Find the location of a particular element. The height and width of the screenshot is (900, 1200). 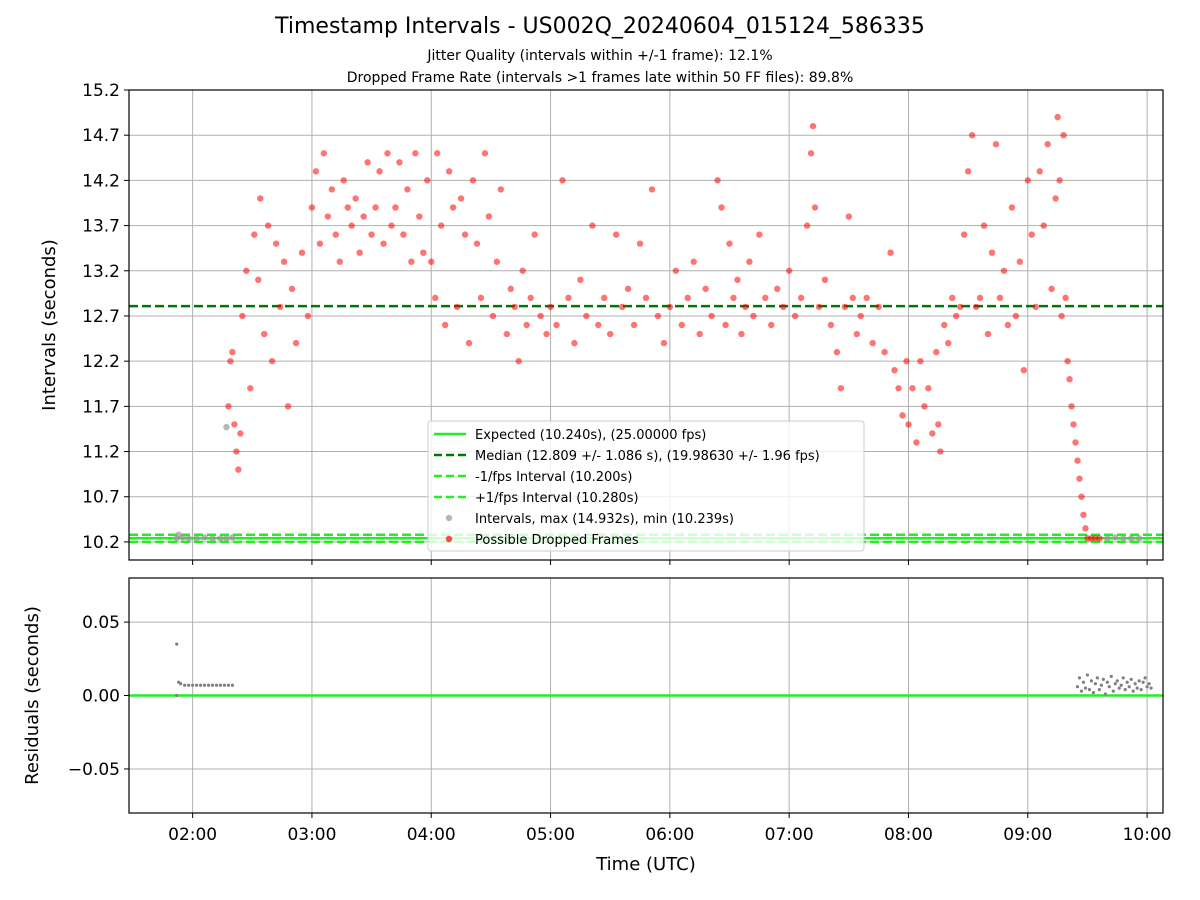

y-tick-label: 11.7 is located at coordinates (101, 407).